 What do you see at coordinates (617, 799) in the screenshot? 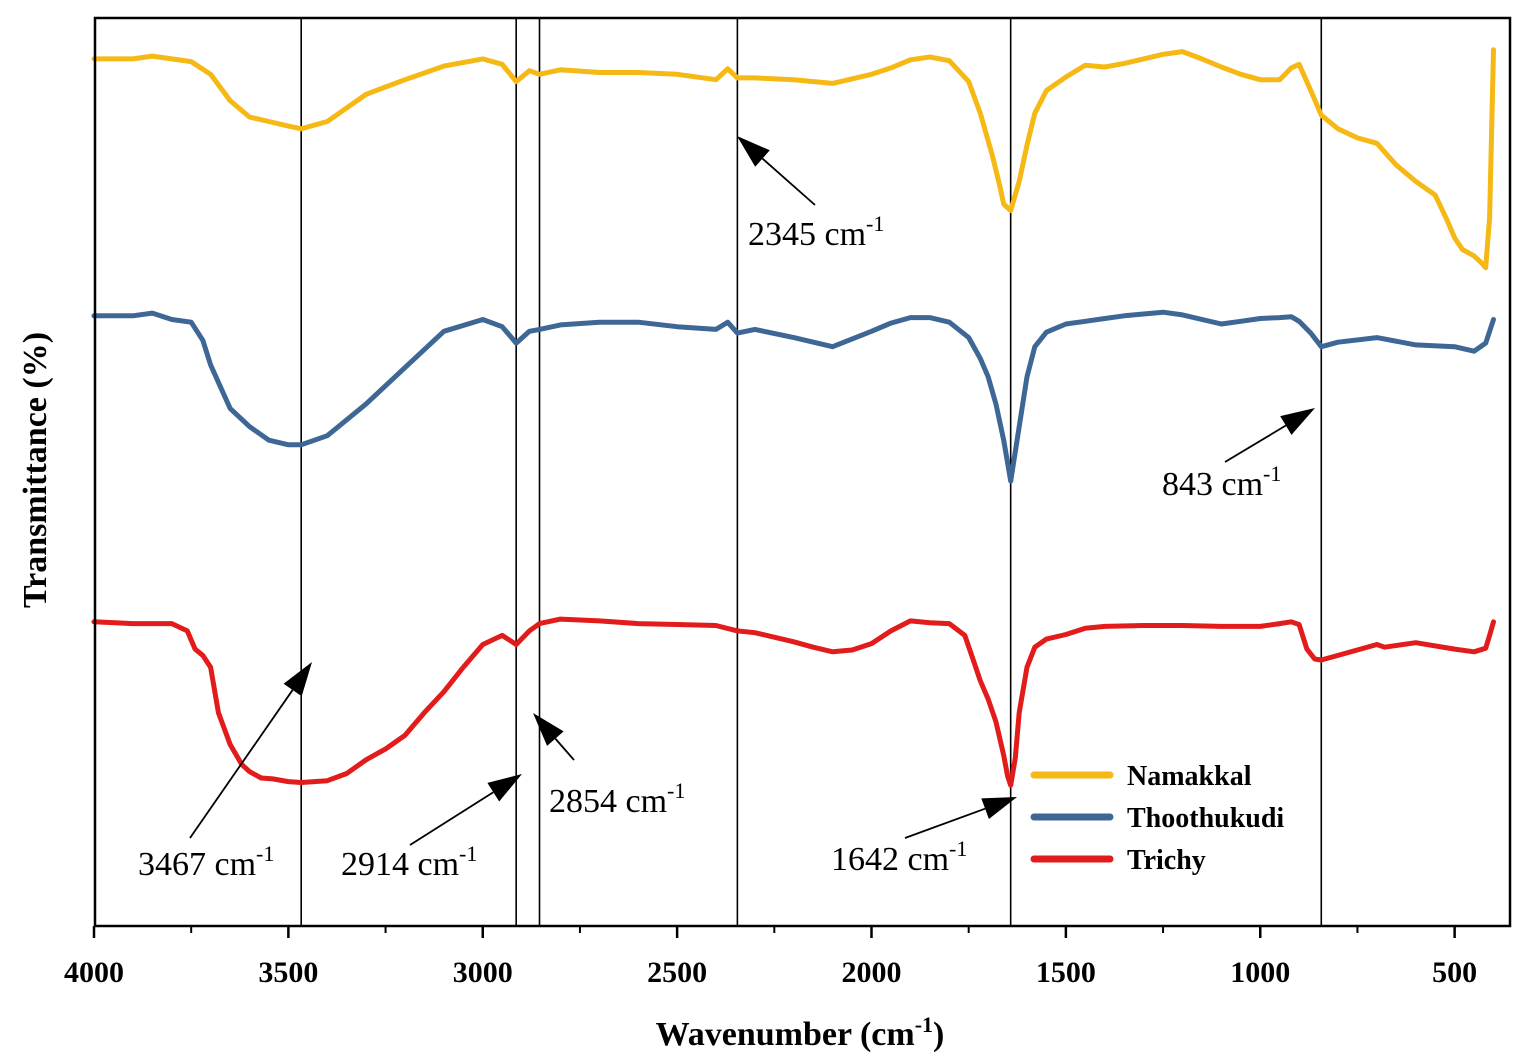
I see `annotation-label-2854: 2854 cm-1` at bounding box center [617, 799].